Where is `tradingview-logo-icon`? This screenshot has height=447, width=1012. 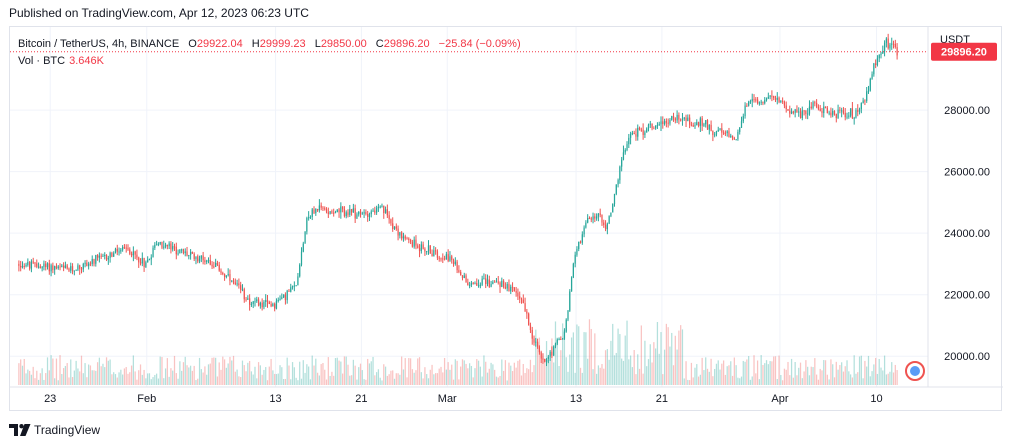
tradingview-logo-icon is located at coordinates (20, 430).